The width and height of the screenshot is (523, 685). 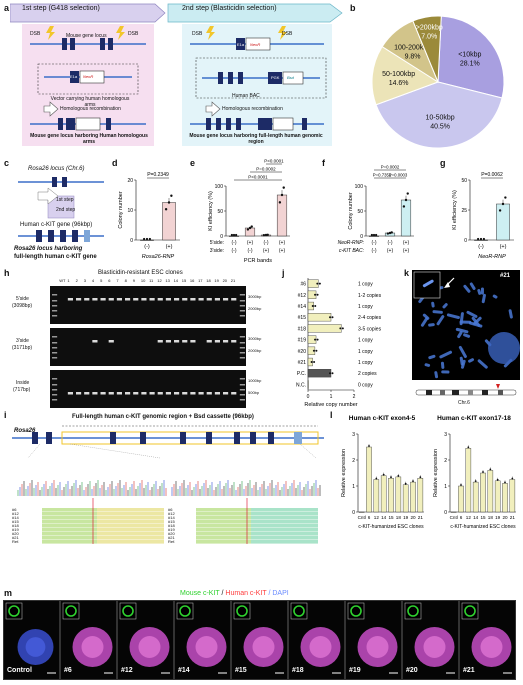 I want to click on category-label: #6, so click(x=303, y=285).